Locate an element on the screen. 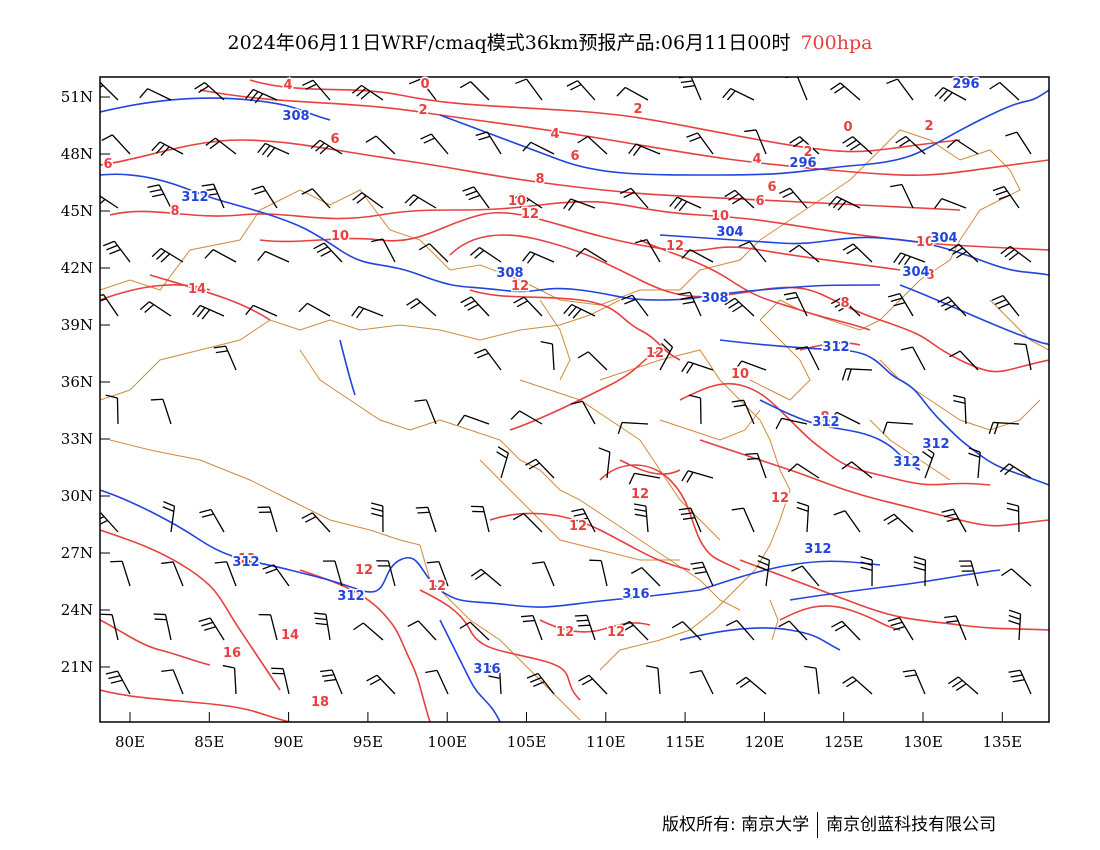  copyright-right: 南京创蓝科技有限公司 is located at coordinates (911, 825).